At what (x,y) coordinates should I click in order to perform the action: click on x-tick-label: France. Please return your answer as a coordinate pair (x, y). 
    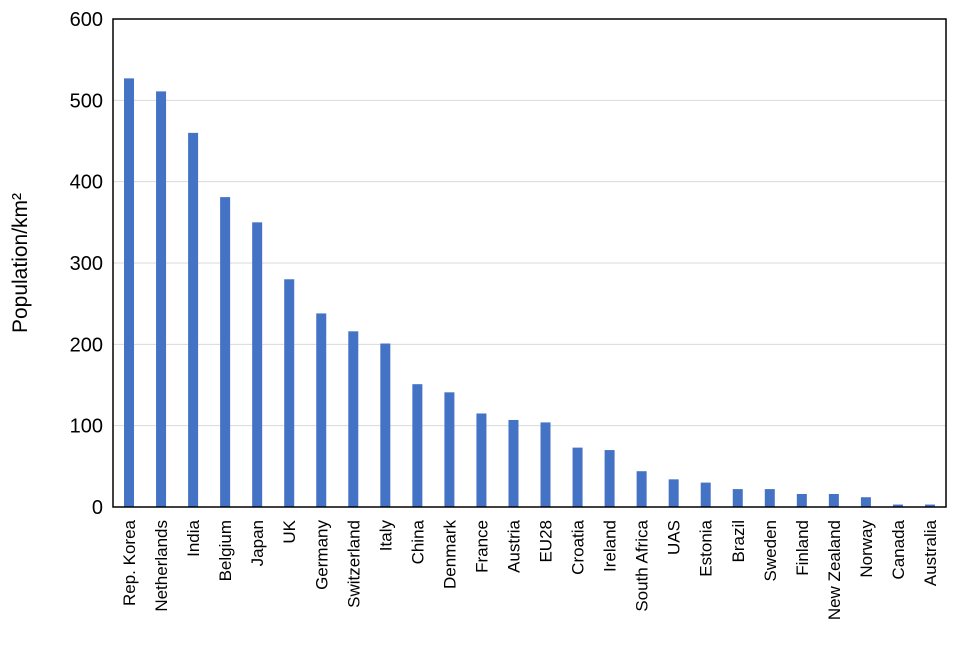
    Looking at the image, I should click on (481, 546).